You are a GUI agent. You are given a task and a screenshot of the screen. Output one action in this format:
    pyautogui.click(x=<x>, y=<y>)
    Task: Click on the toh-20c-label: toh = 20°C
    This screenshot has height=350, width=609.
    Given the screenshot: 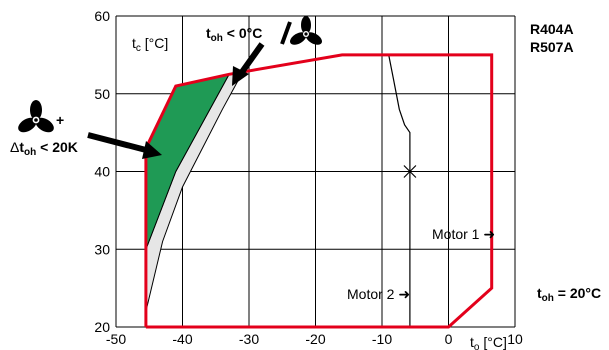 What is the action you would take?
    pyautogui.click(x=569, y=294)
    